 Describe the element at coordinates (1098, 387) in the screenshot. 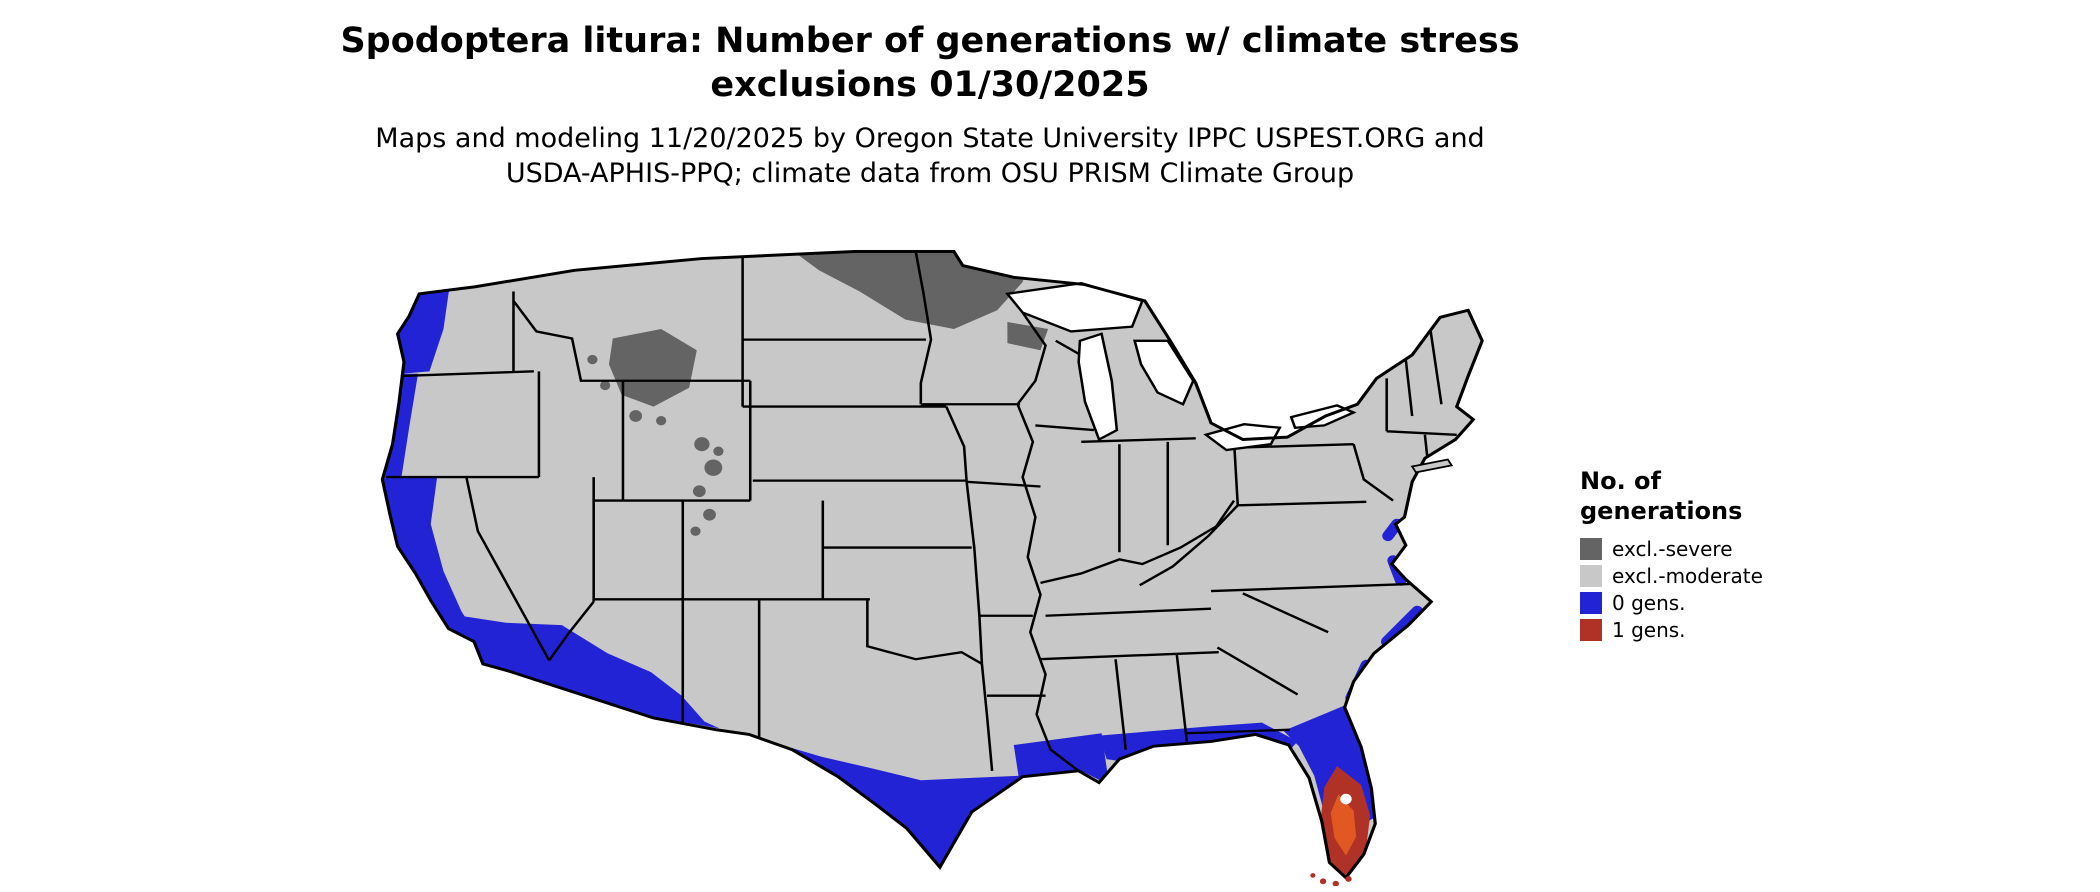

I see `lake-michigan` at that location.